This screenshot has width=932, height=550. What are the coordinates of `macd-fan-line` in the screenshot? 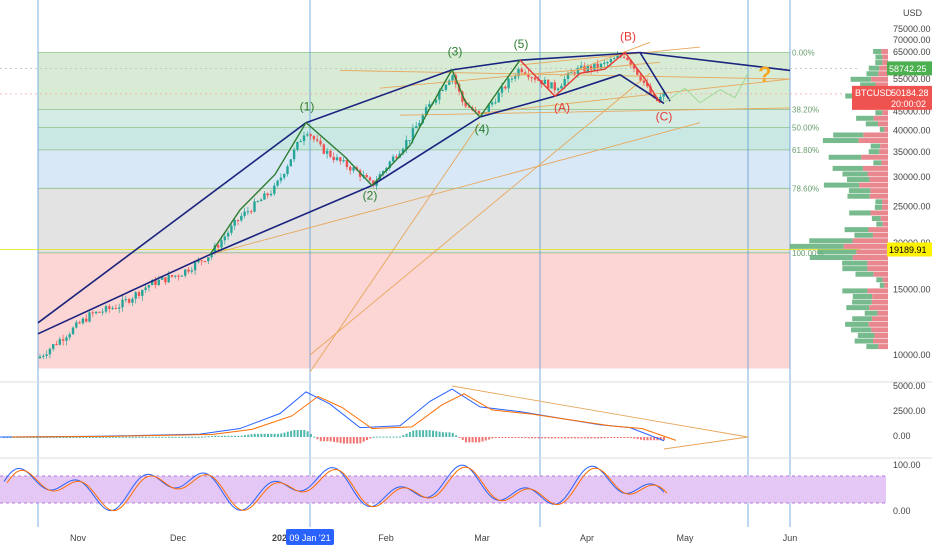 It's located at (600, 411).